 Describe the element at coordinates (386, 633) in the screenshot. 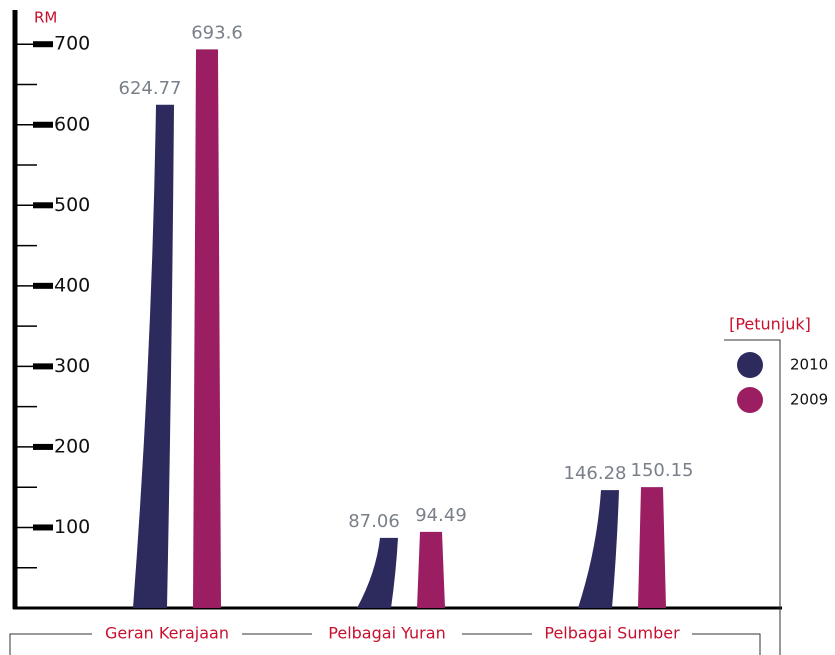

I see `x-tick-label: Pelbagai Yuran` at that location.